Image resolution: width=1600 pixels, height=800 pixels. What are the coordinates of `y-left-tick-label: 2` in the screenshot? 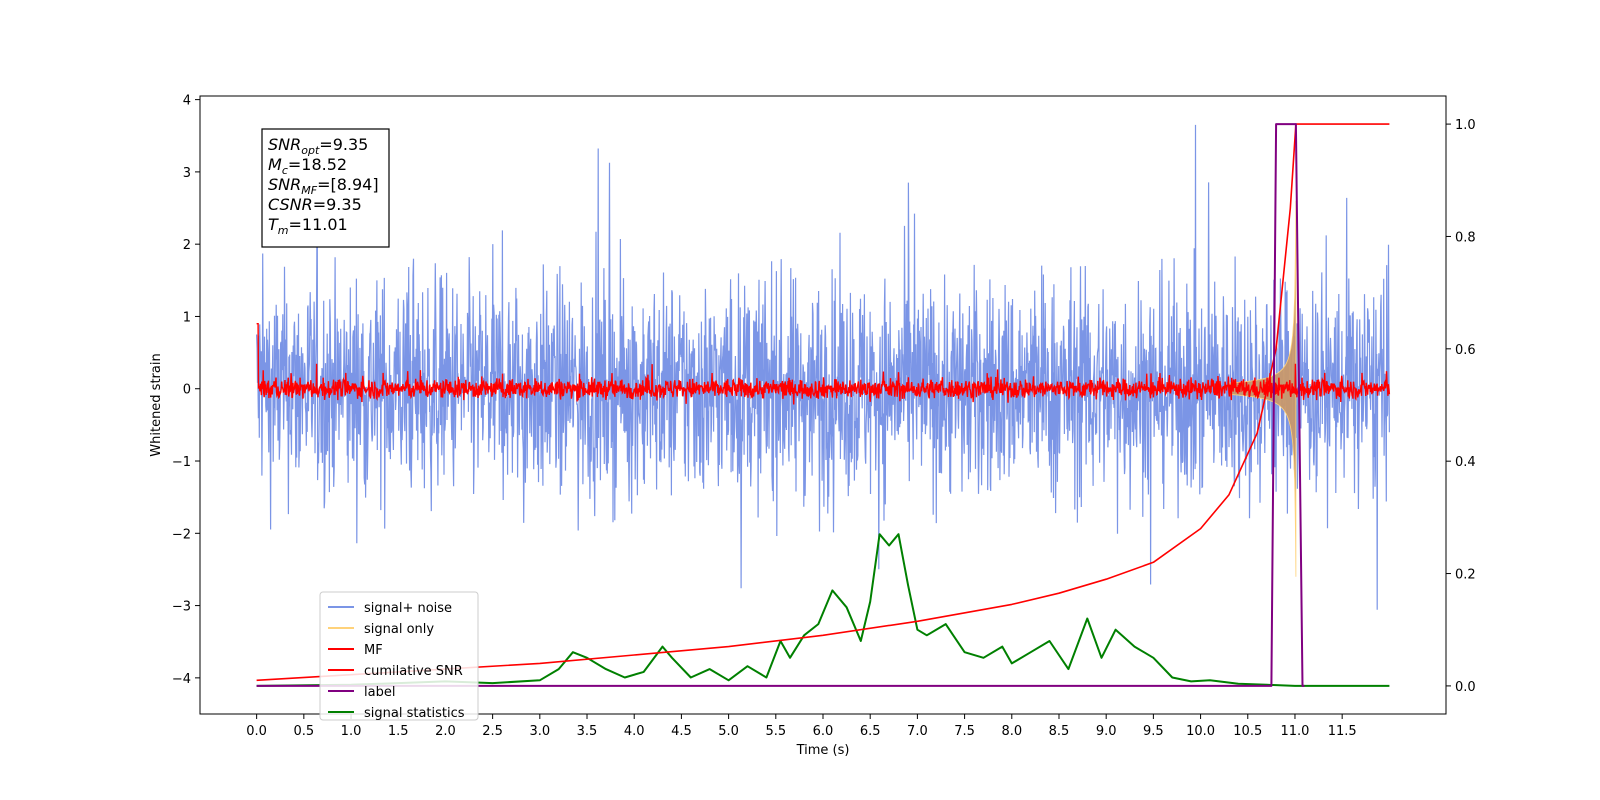 It's located at (187, 245).